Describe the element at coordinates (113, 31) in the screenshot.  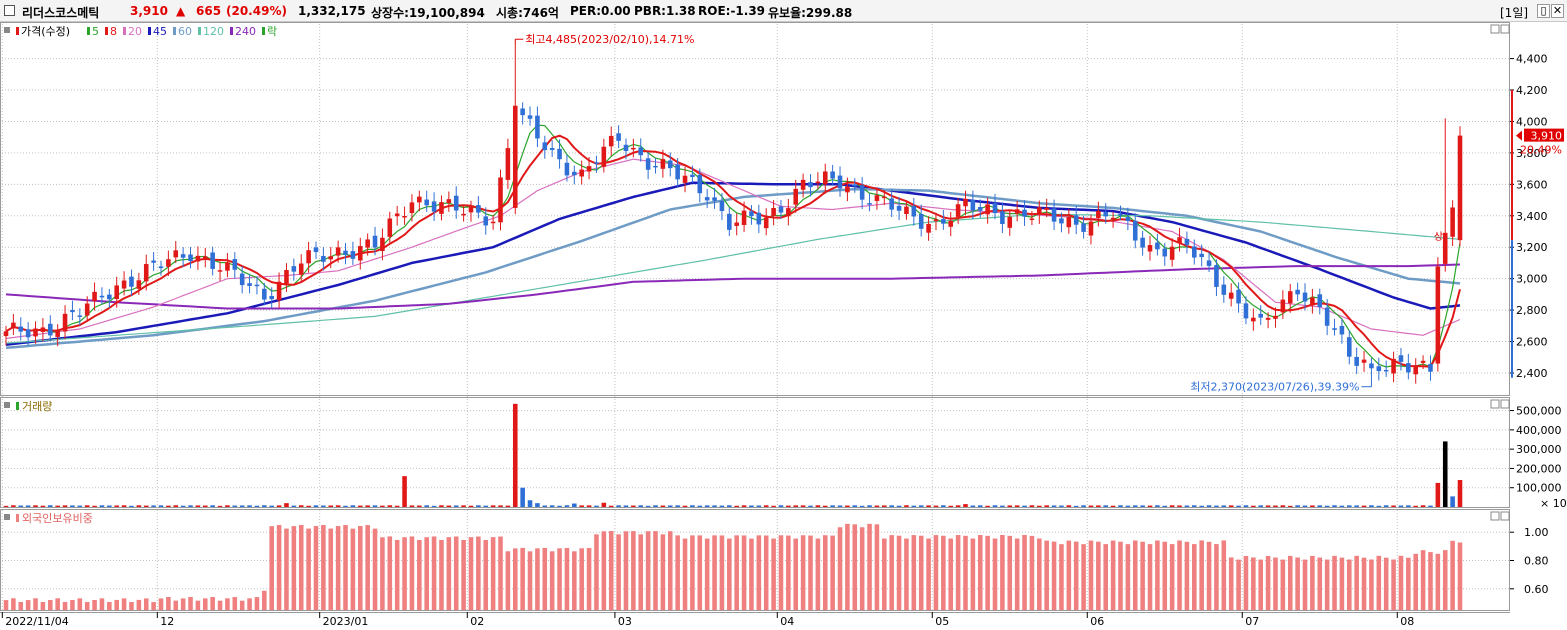
I see `legend-label: 8` at that location.